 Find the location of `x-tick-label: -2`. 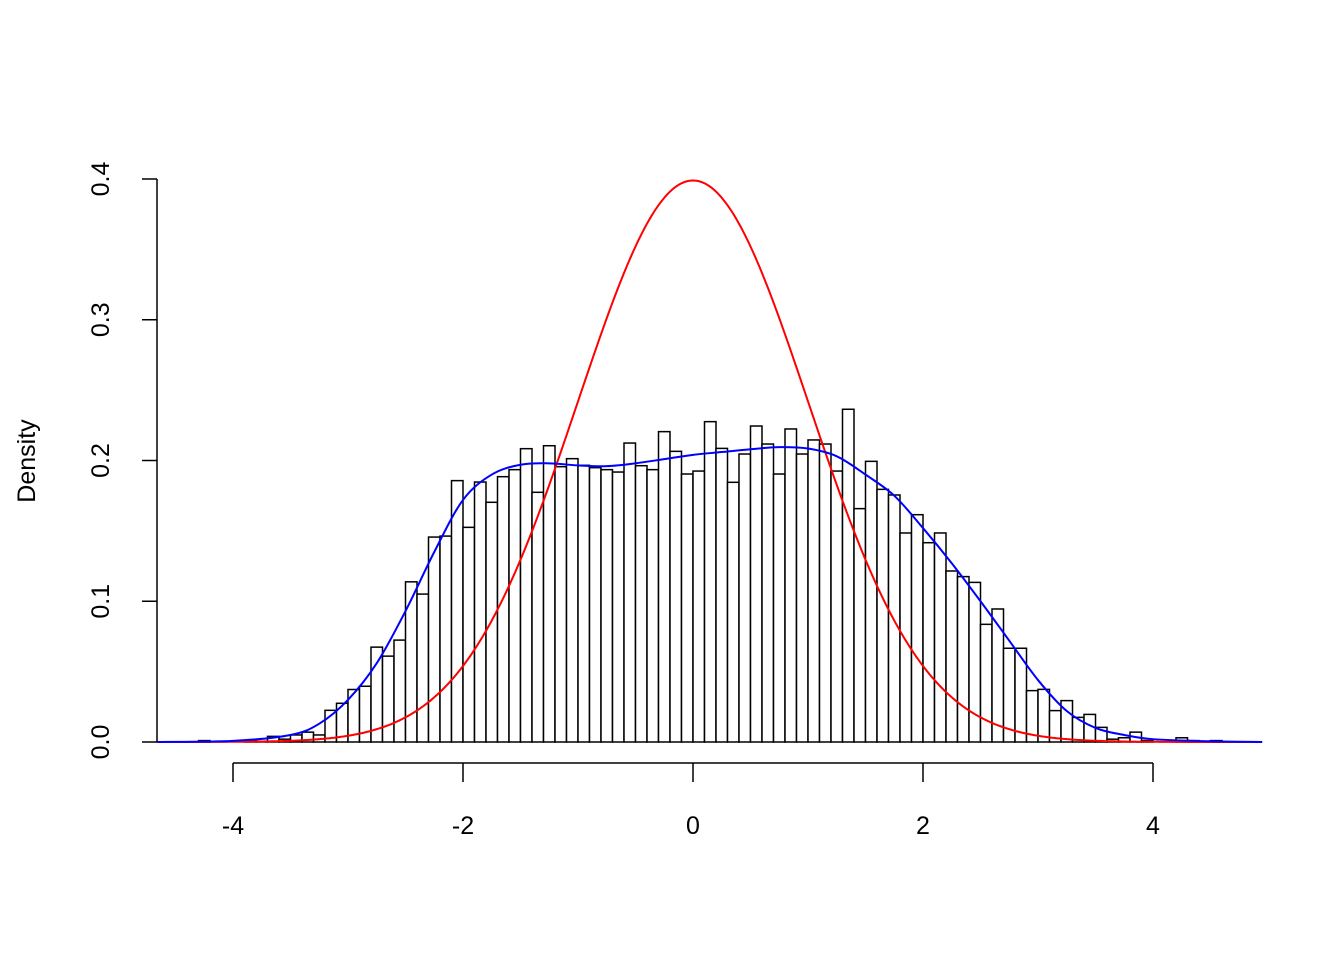

x-tick-label: -2 is located at coordinates (463, 826).